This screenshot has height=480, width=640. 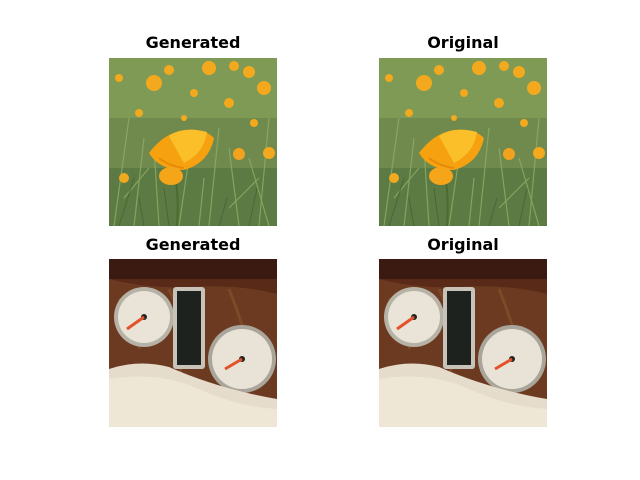 I want to click on panel-title-original-2: Original, so click(x=463, y=244).